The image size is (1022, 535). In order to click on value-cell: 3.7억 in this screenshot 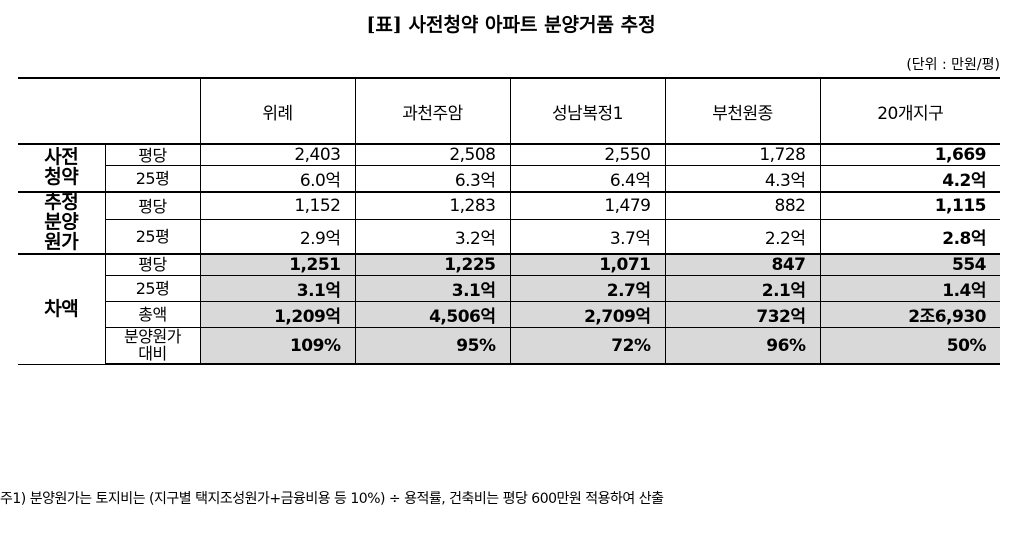, I will do `click(587, 237)`.